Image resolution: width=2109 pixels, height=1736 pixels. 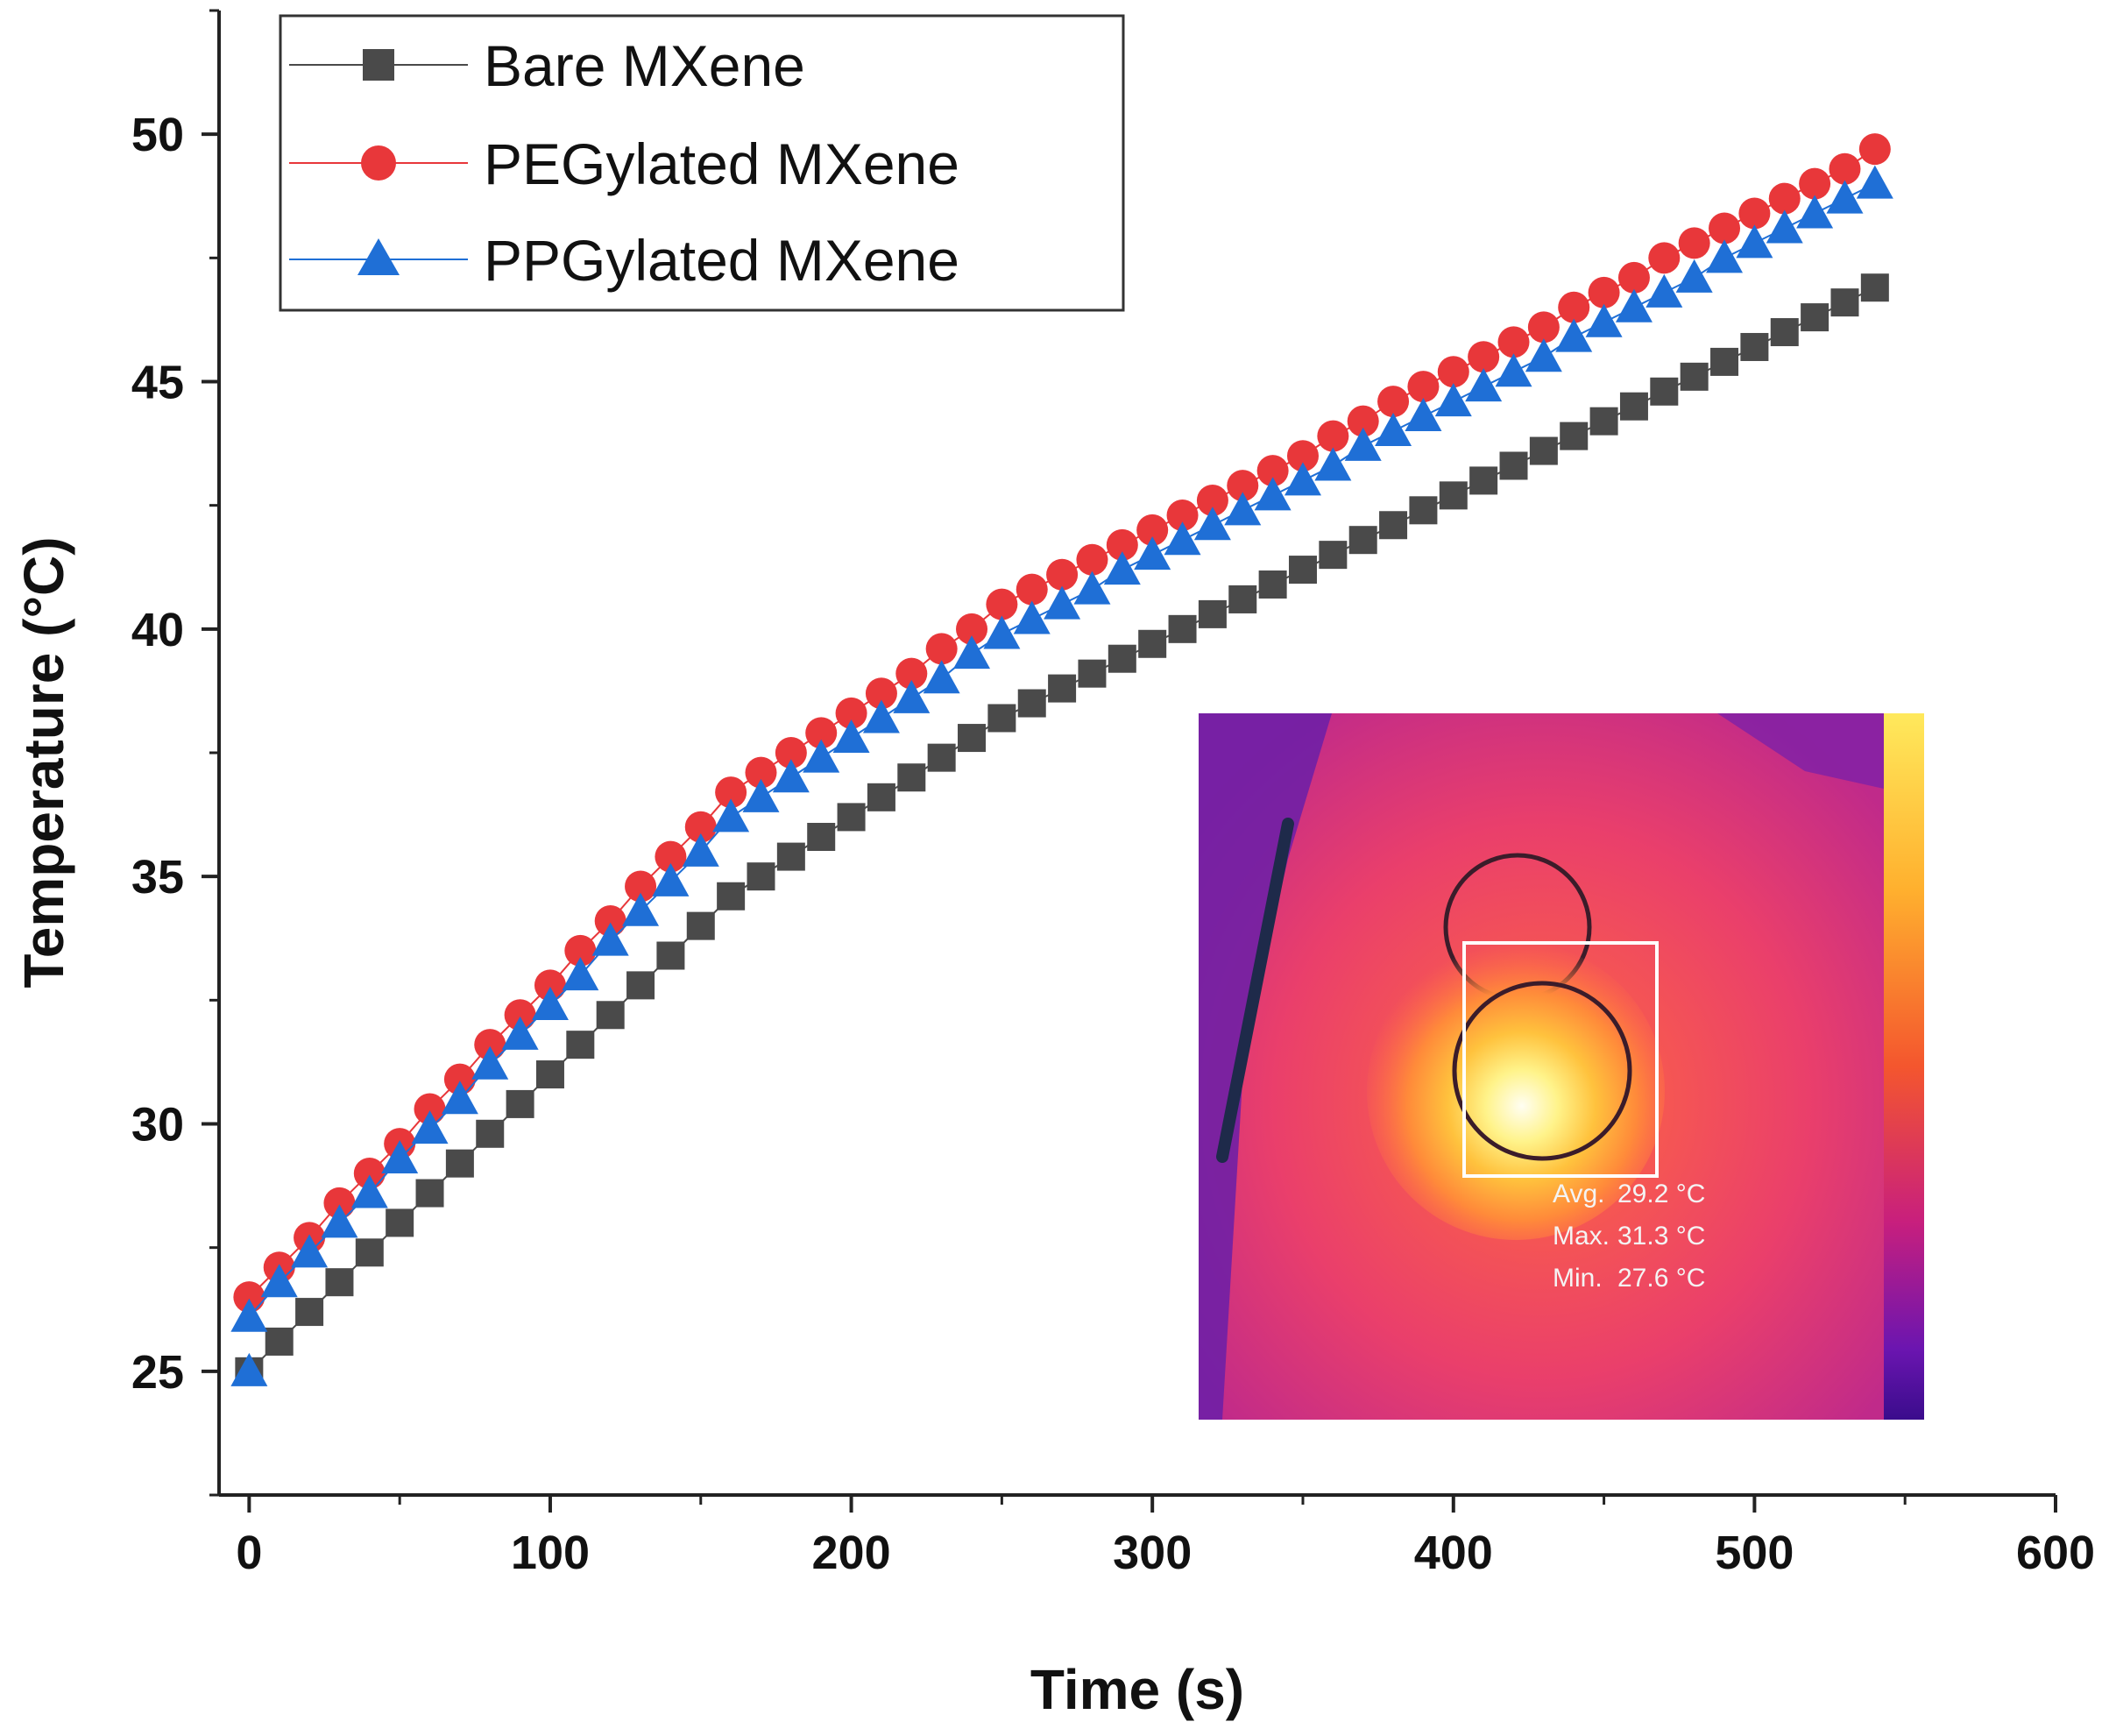 I want to click on x-tick-label-500: 500, so click(x=1754, y=1553).